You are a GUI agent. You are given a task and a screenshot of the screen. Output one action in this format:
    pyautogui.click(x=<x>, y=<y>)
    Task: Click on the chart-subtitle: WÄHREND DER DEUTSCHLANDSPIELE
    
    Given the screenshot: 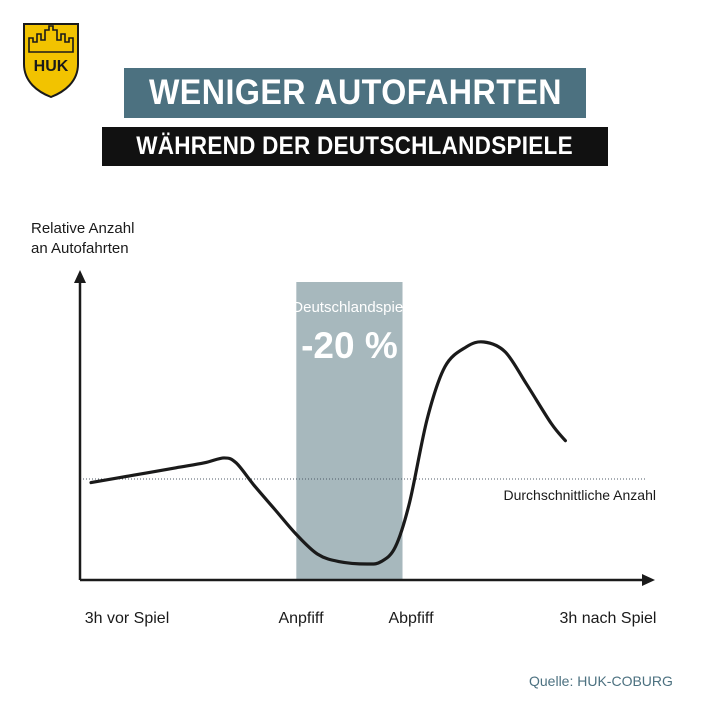 What is the action you would take?
    pyautogui.click(x=355, y=146)
    